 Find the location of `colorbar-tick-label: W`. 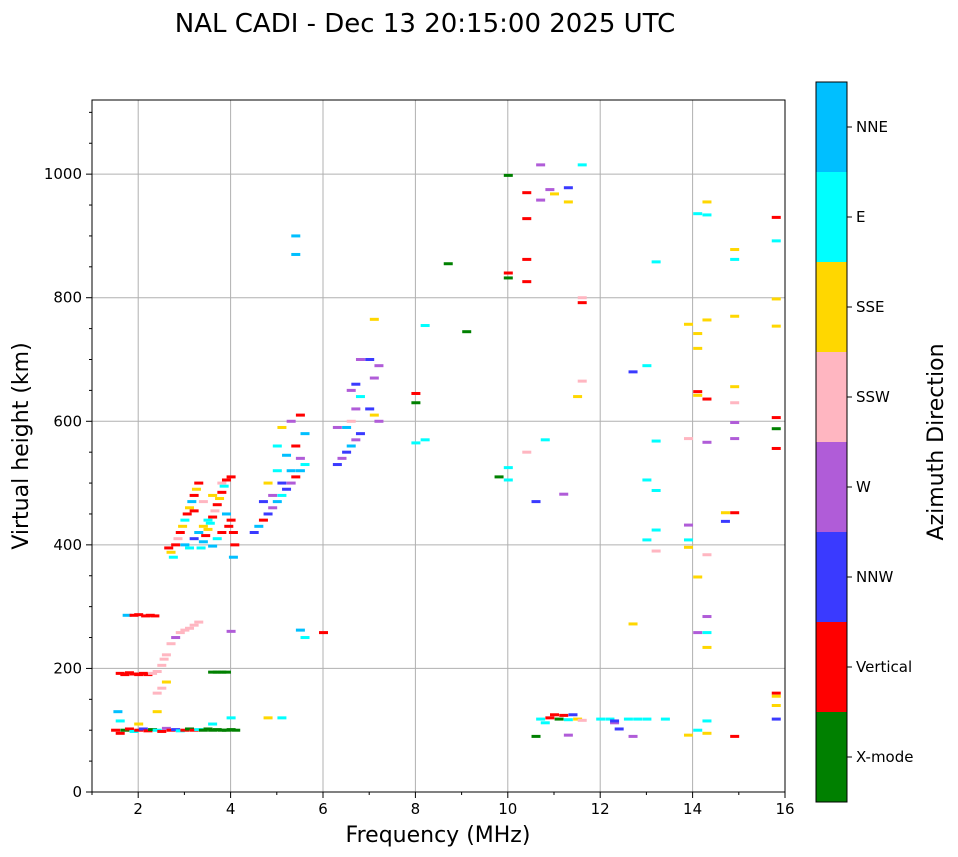

colorbar-tick-label: W is located at coordinates (863, 487).